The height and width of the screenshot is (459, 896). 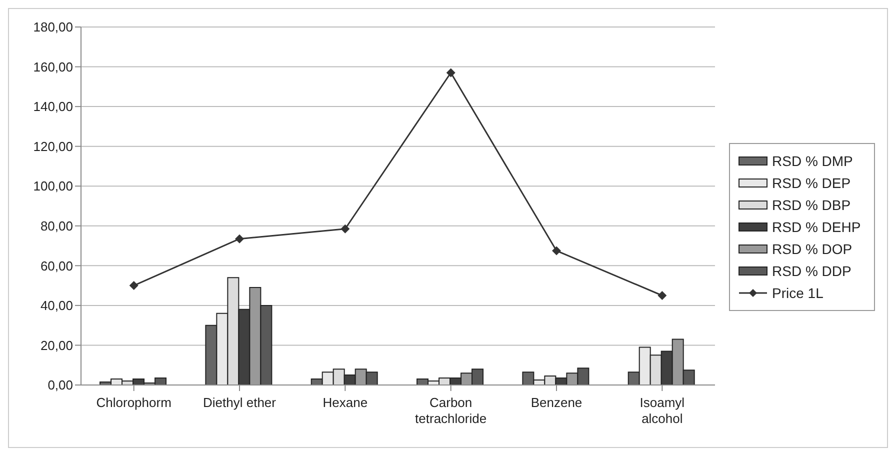 I want to click on x-tick-label: Carbon tetrachloride, so click(x=451, y=410).